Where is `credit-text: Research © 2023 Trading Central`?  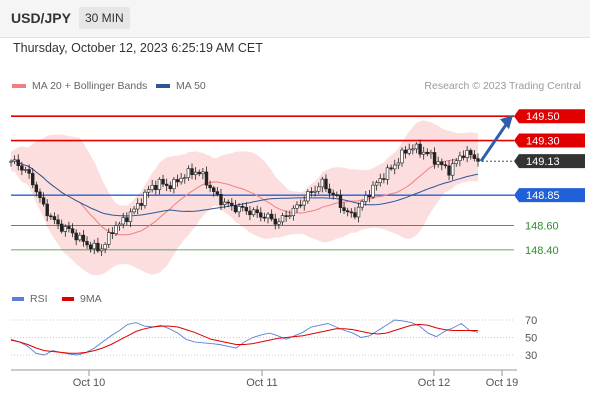
credit-text: Research © 2023 Trading Central is located at coordinates (502, 86).